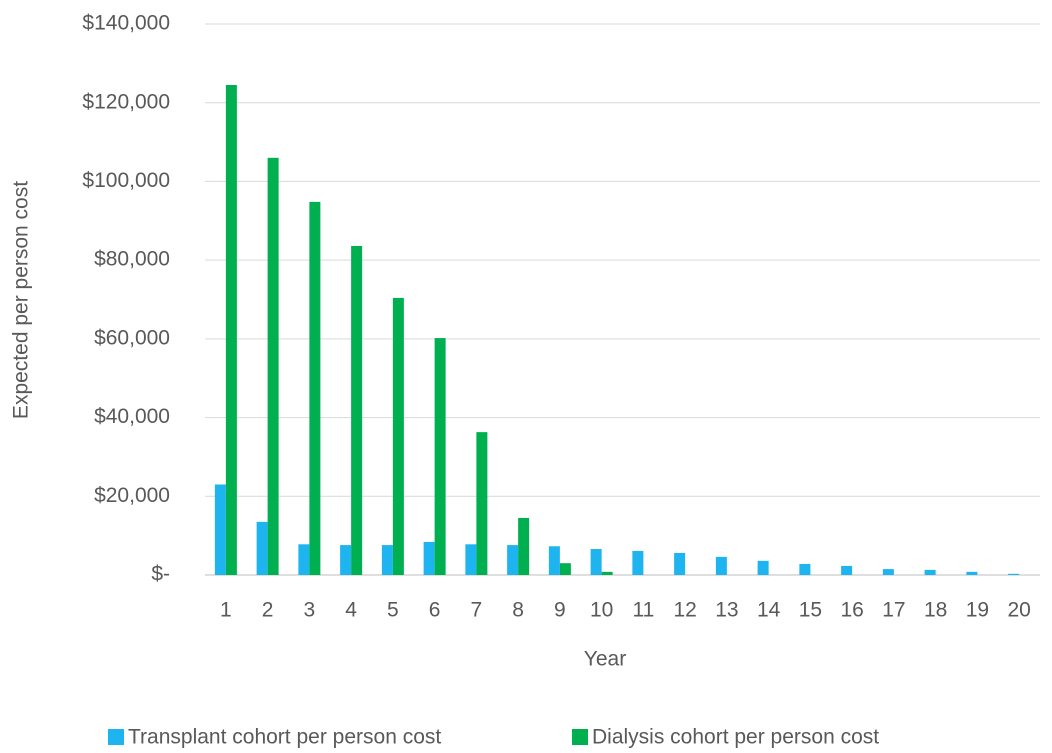  Describe the element at coordinates (605, 659) in the screenshot. I see `x-axis-title: Year` at that location.